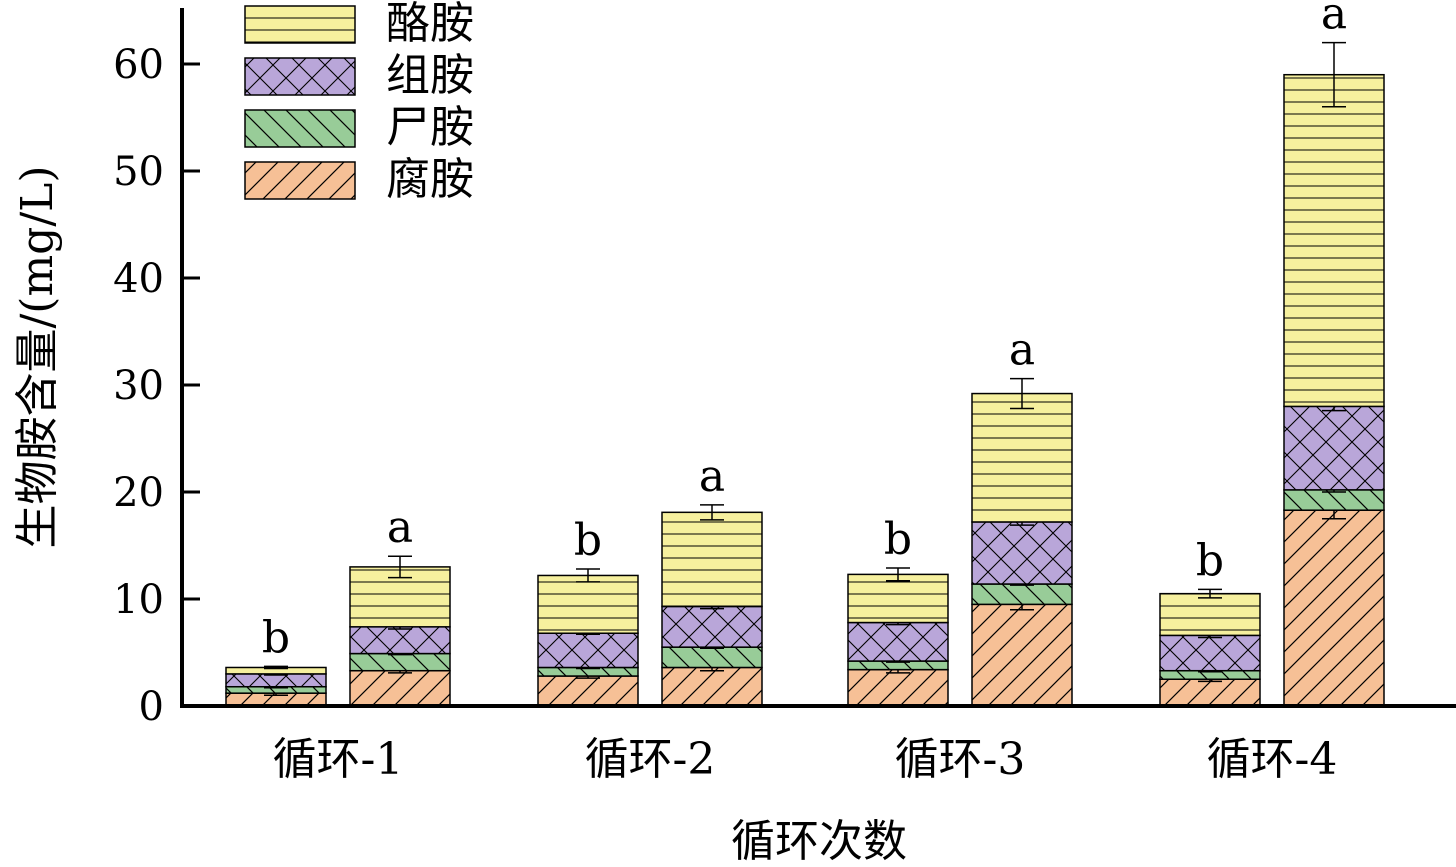 The width and height of the screenshot is (1456, 867). Describe the element at coordinates (138, 600) in the screenshot. I see `y-tick-label: 10` at that location.